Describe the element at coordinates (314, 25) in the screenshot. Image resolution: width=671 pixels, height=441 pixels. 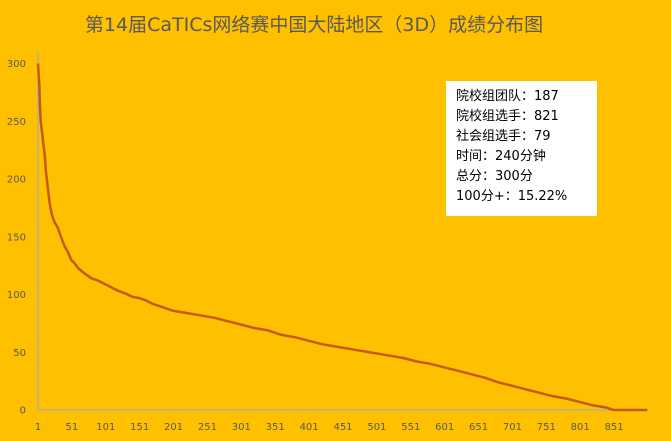
I see `chart-title: 第14届CaTICs网络赛中国大陆地区（3D）成绩分布图` at that location.